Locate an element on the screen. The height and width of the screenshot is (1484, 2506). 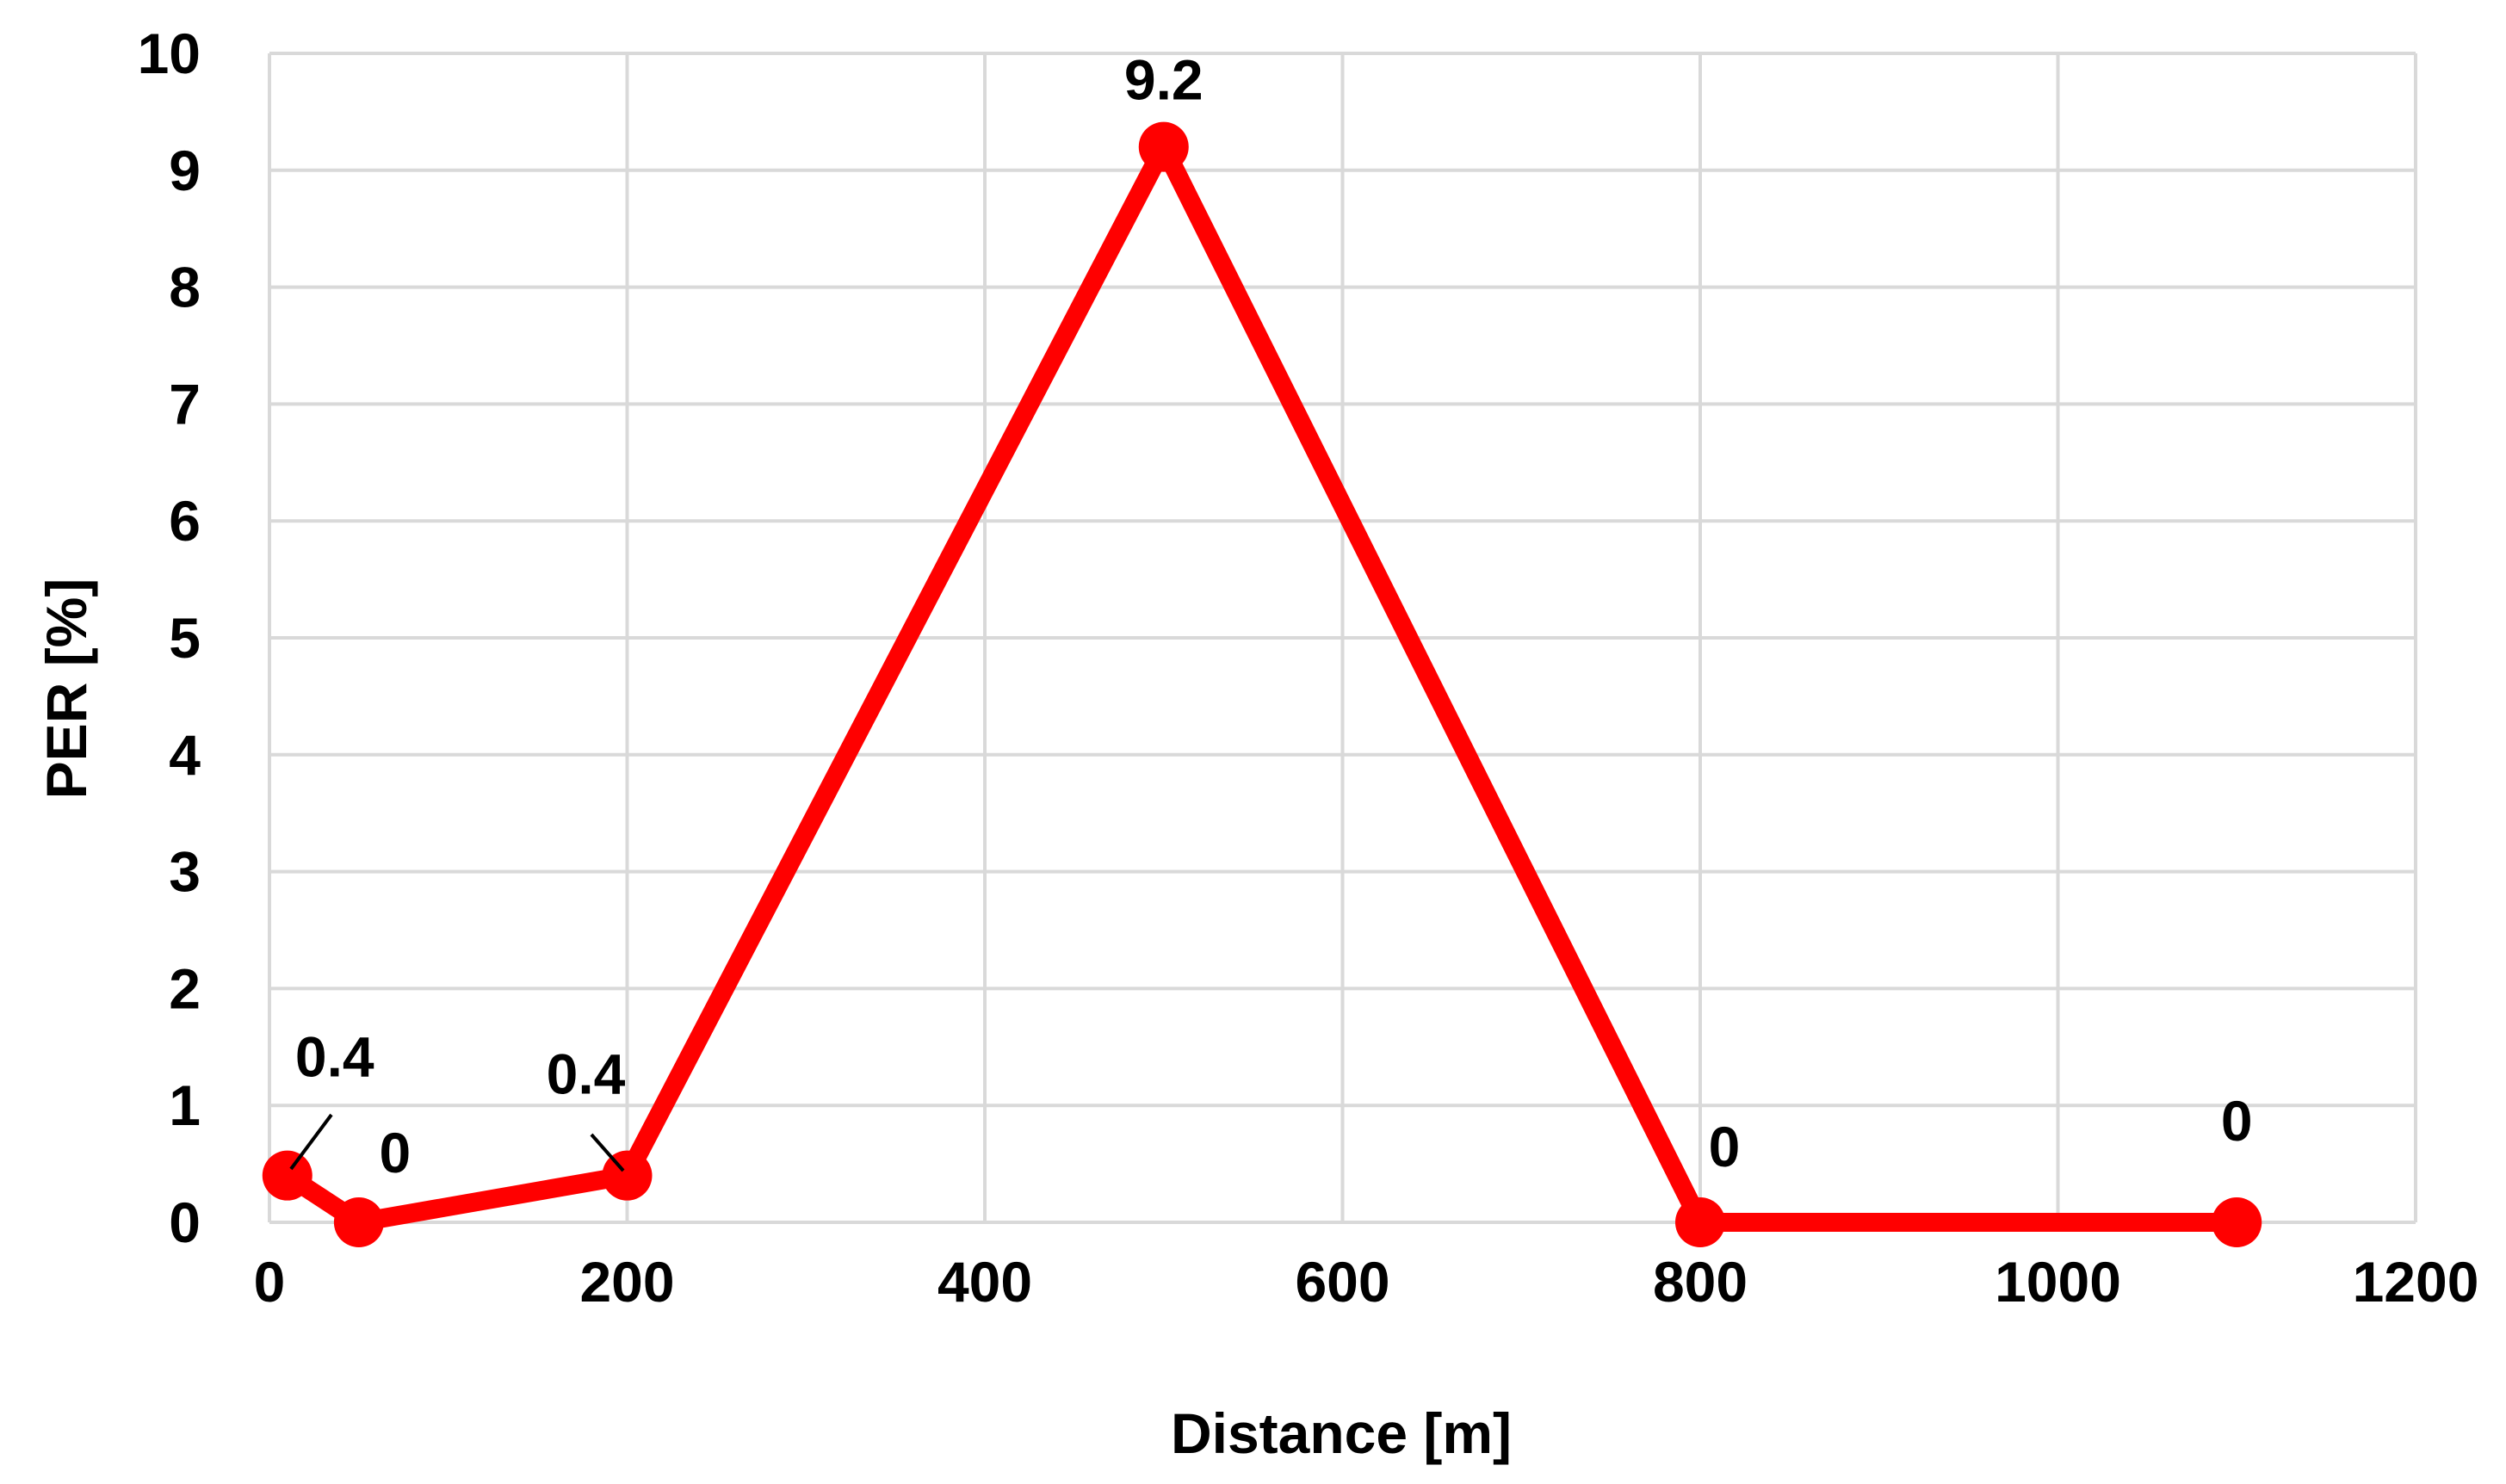
x-tick-label: 400 is located at coordinates (984, 1282).